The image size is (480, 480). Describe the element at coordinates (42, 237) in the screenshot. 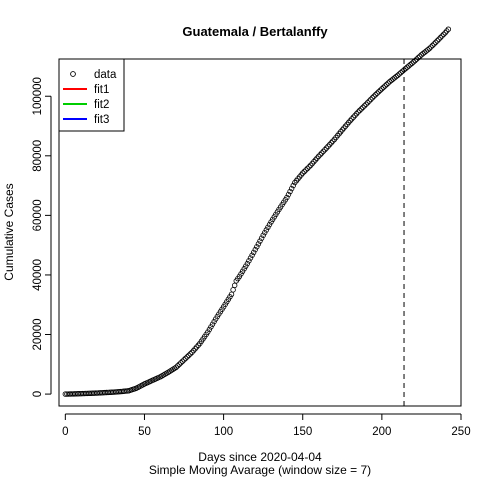

I see `y-axis: 0 20000 40000 60000 80000 100000` at that location.